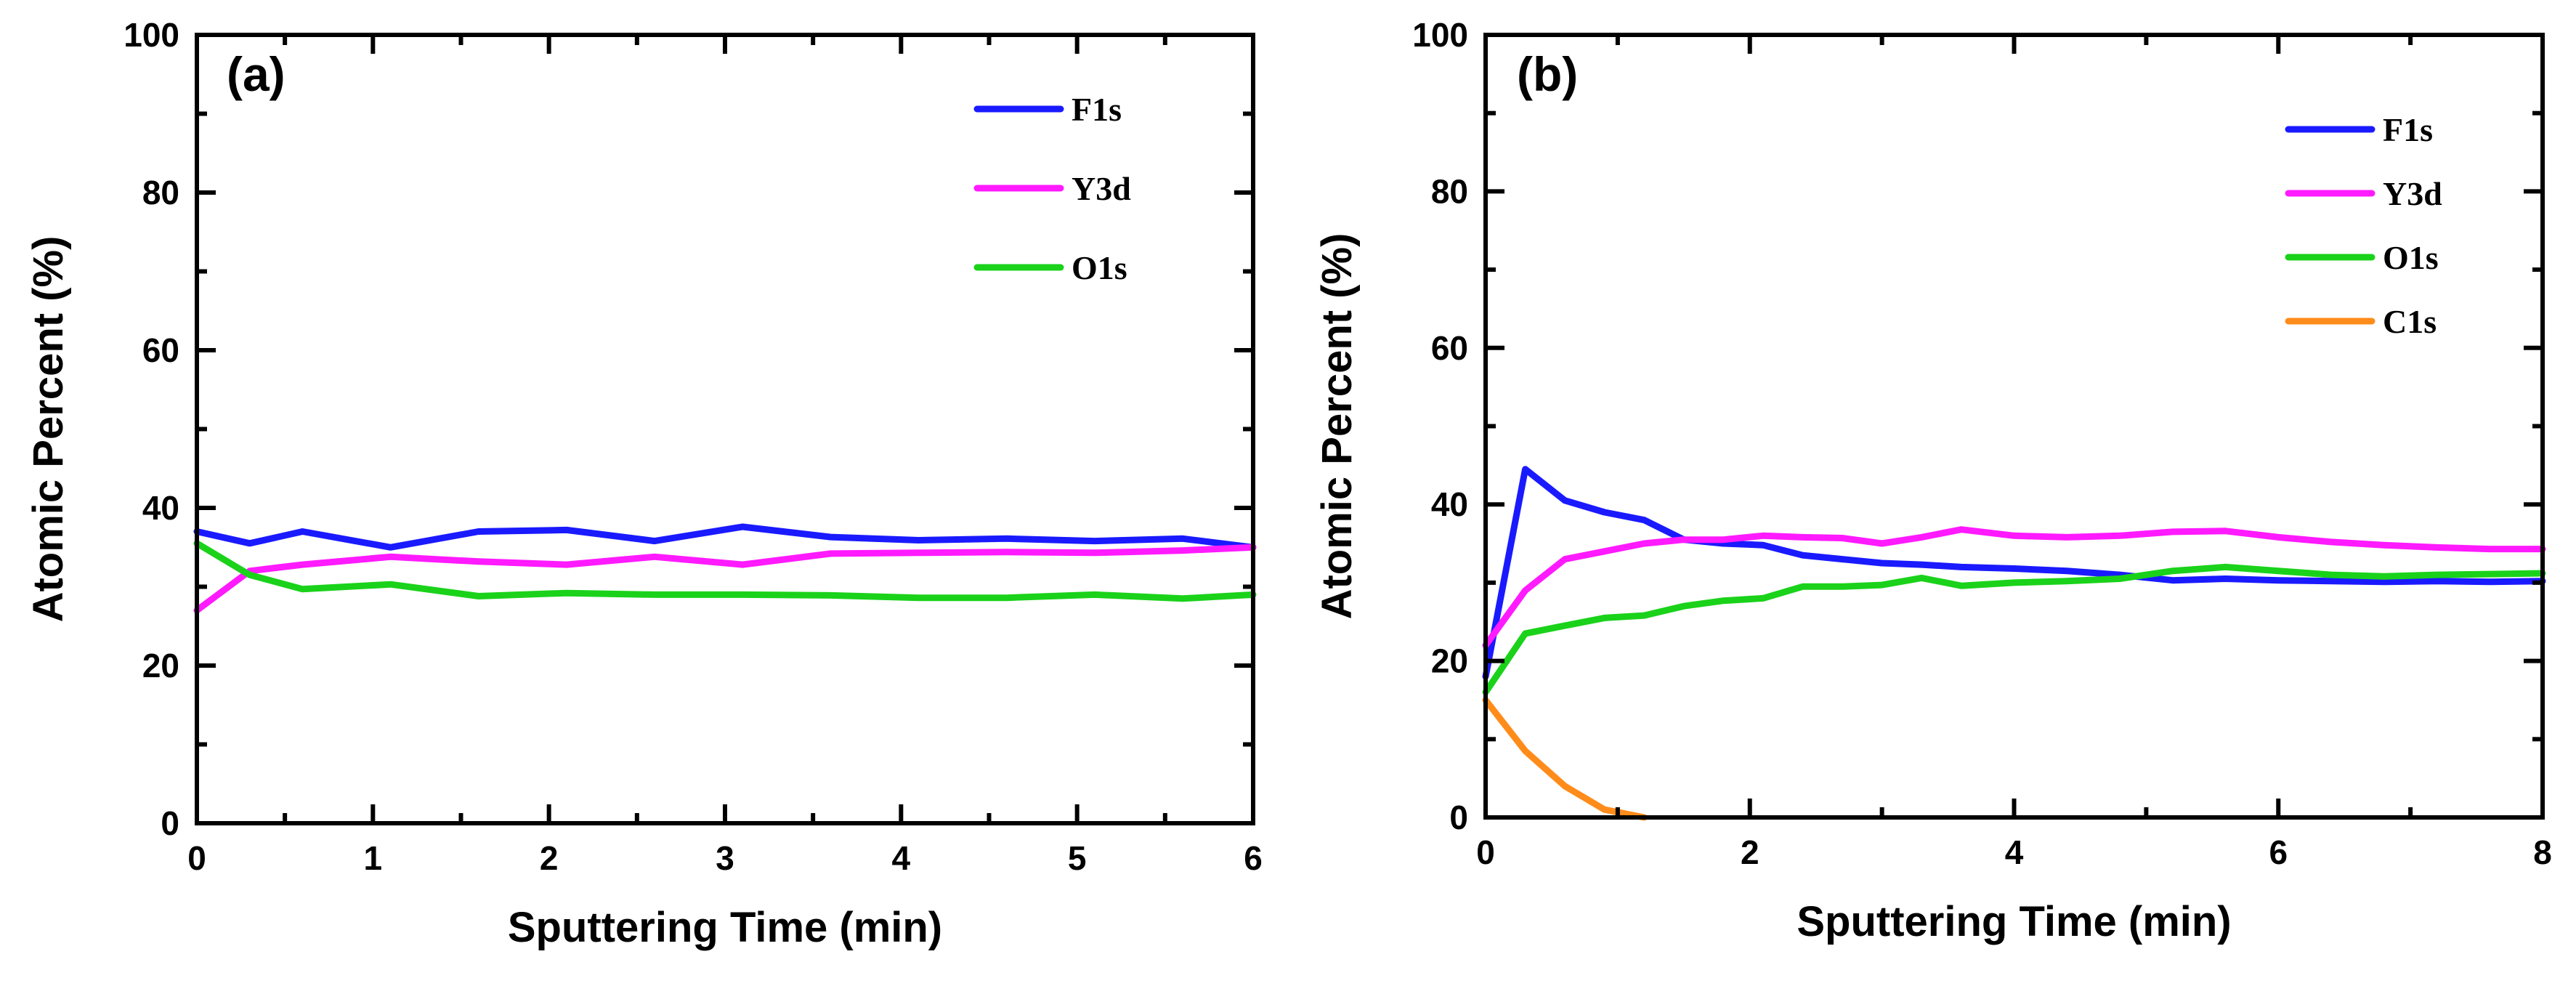 This screenshot has height=986, width=2576. What do you see at coordinates (256, 74) in the screenshot?
I see `panel-label: (a)` at bounding box center [256, 74].